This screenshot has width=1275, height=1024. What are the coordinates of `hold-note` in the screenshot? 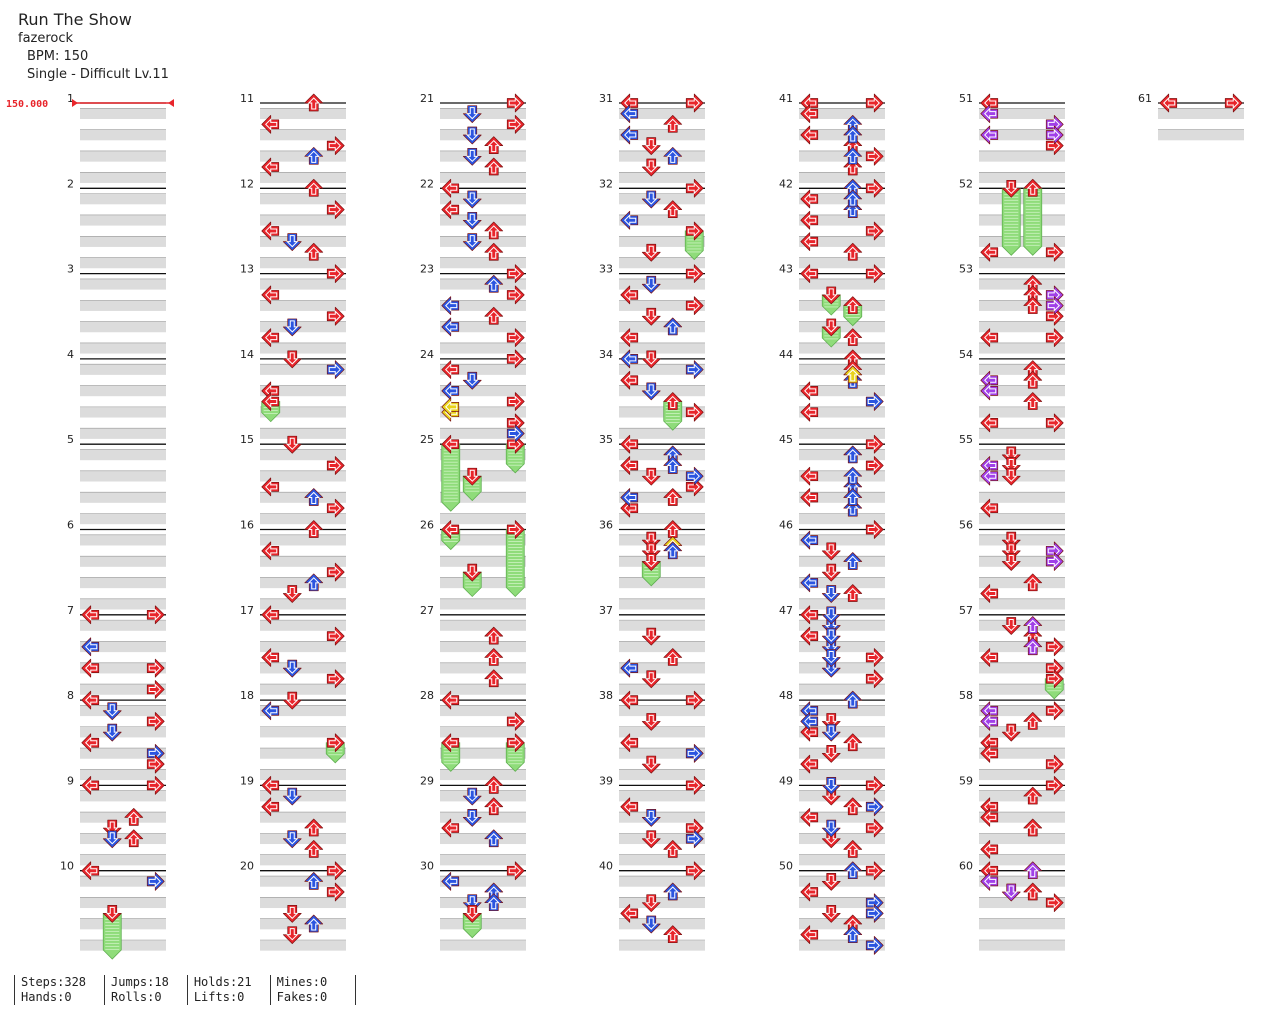 It's located at (515, 563).